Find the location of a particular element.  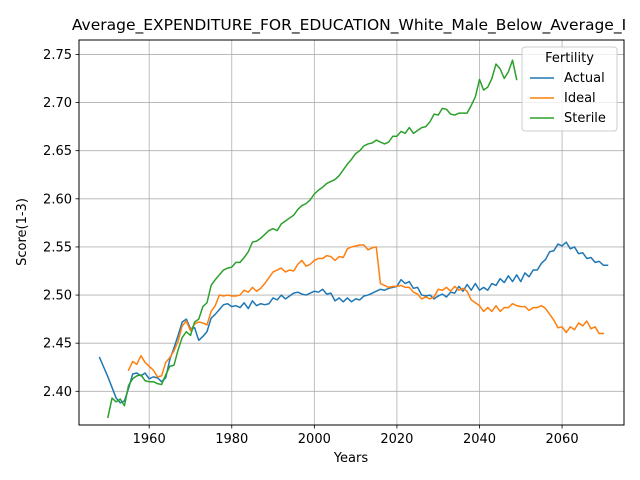

x-axis-ticks: 1960 1980 2000 2020 2040 2060 is located at coordinates (356, 436).